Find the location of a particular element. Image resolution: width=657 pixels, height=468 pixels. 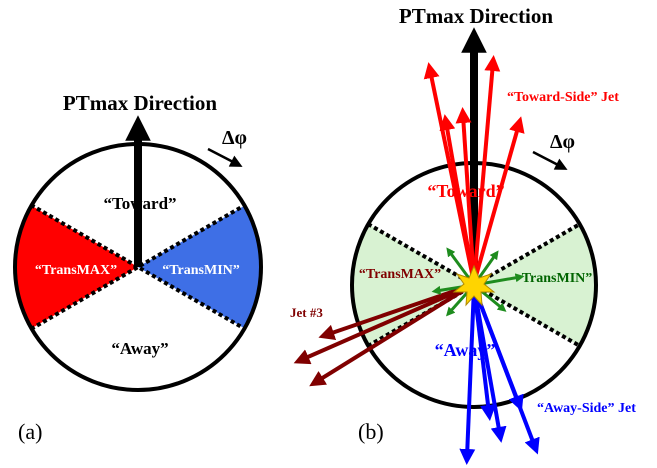

transmin-label-a: “TransMIN” is located at coordinates (201, 270).